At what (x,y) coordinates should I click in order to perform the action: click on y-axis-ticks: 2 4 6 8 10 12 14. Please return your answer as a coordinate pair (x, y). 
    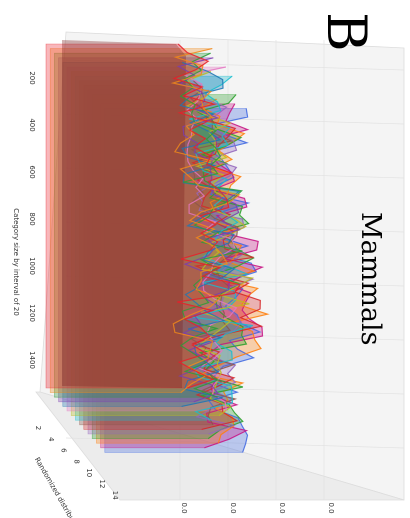
    Looking at the image, I should click on (76, 463).